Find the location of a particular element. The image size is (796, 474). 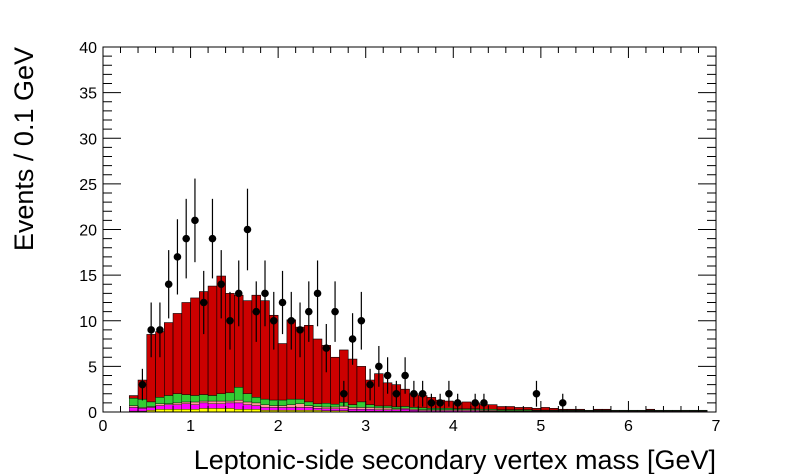

y-tick-label: 10 is located at coordinates (88, 322).